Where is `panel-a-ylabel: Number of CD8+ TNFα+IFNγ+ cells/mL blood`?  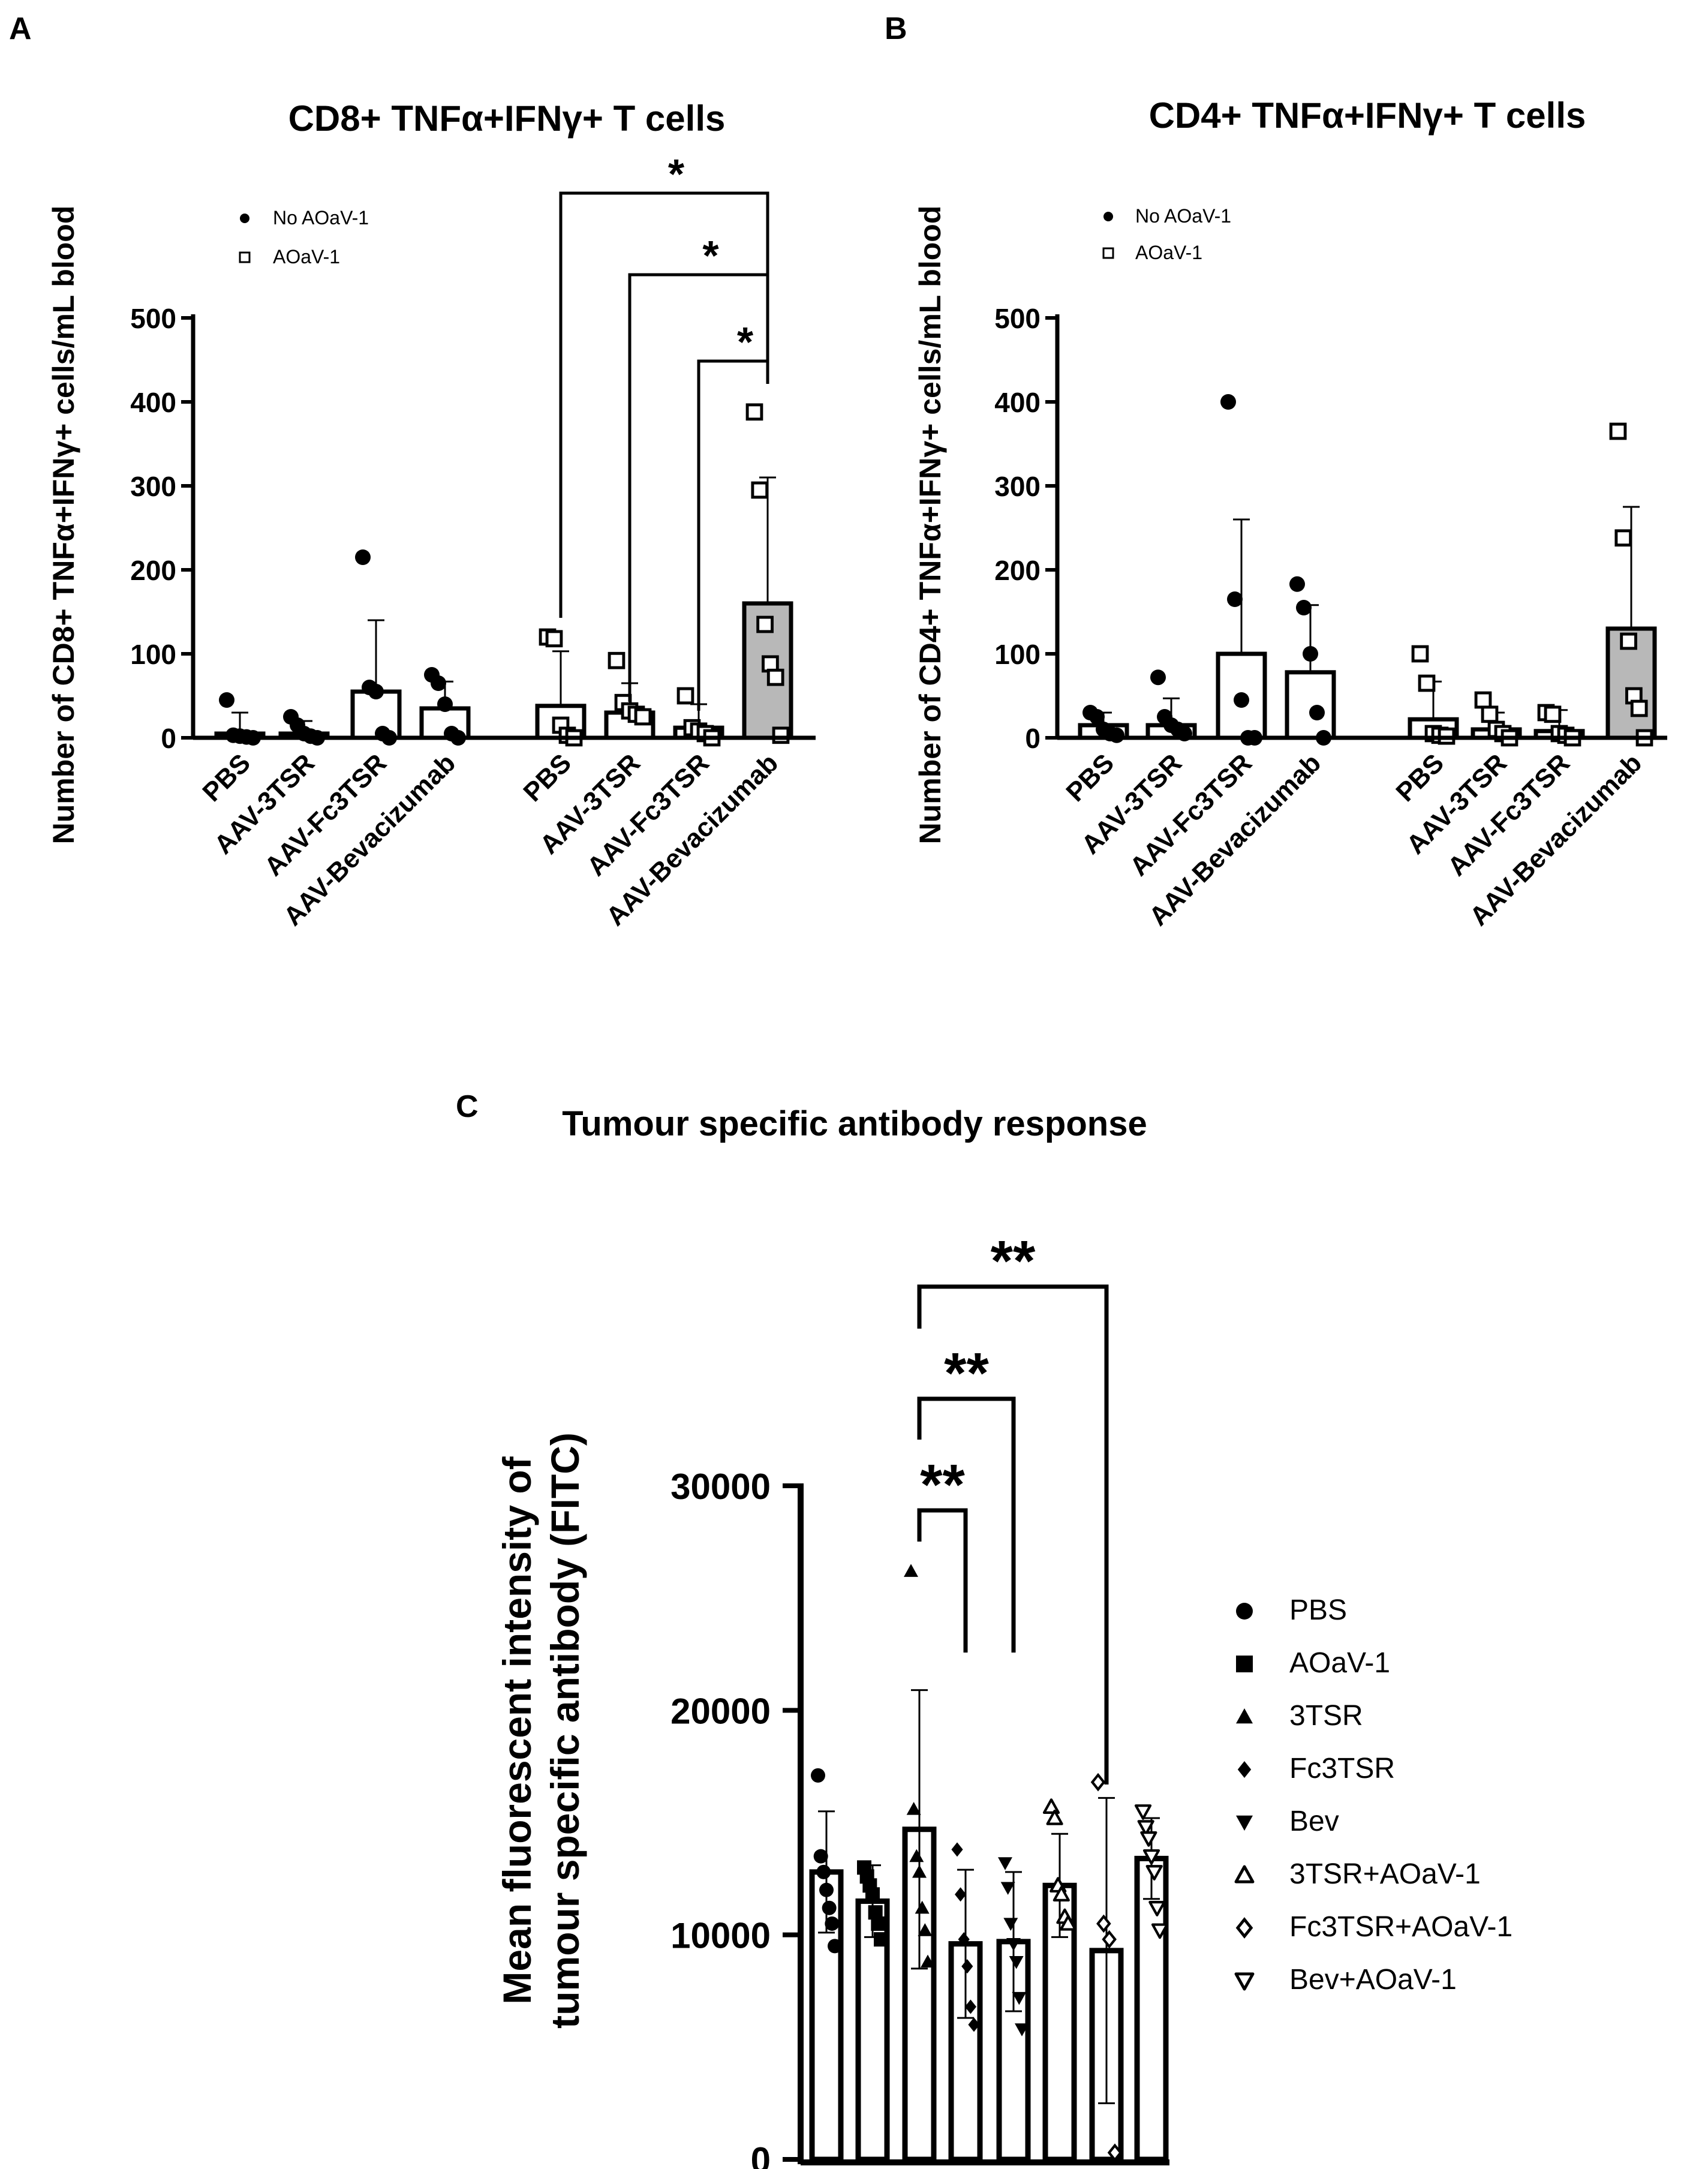
panel-a-ylabel: Number of CD8+ TNFα+IFNγ+ cells/mL blood is located at coordinates (64, 525).